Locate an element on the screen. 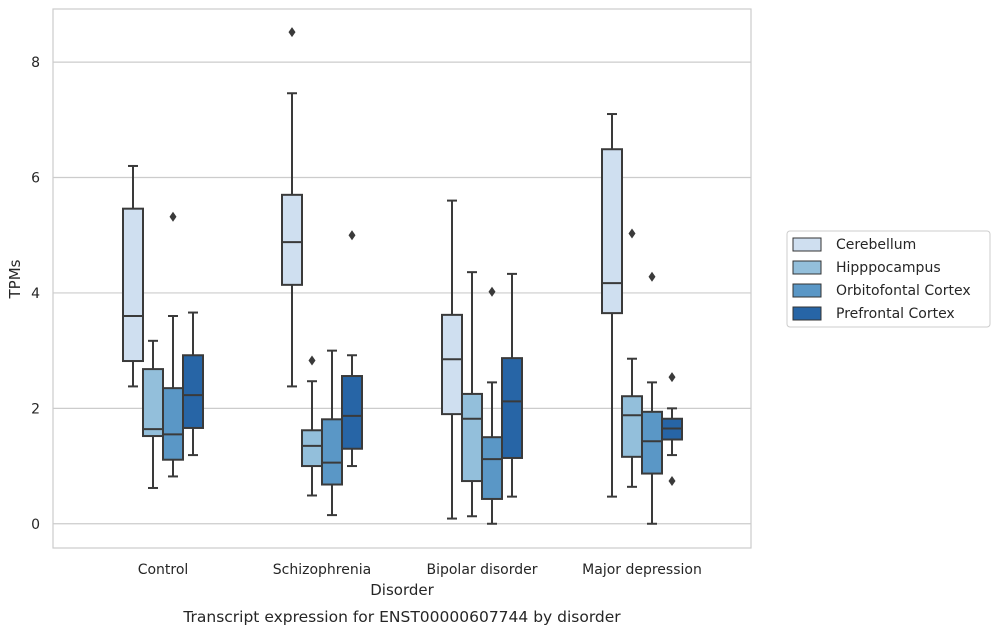 The width and height of the screenshot is (999, 634). legend-item: Hipppocampus is located at coordinates (866, 268).